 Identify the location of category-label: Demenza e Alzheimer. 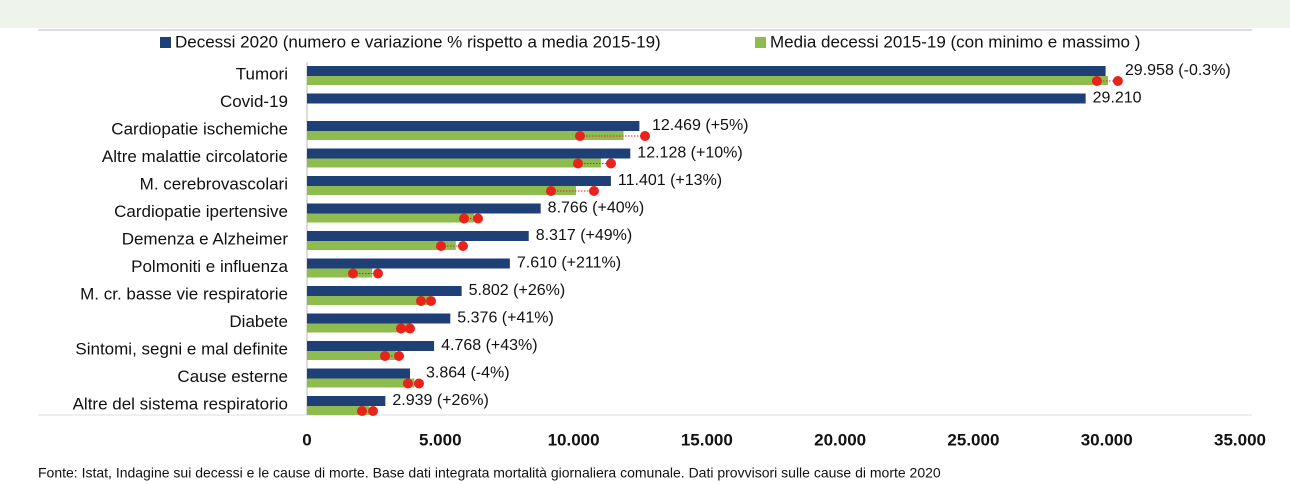
(205, 238).